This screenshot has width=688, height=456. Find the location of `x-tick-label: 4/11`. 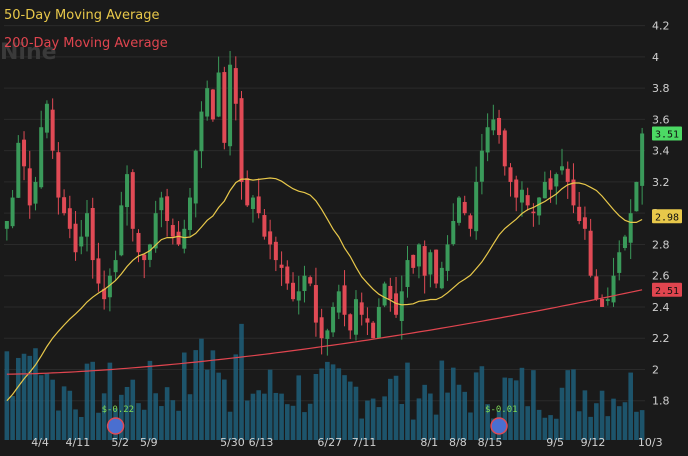

x-tick-label: 4/11 is located at coordinates (78, 442).